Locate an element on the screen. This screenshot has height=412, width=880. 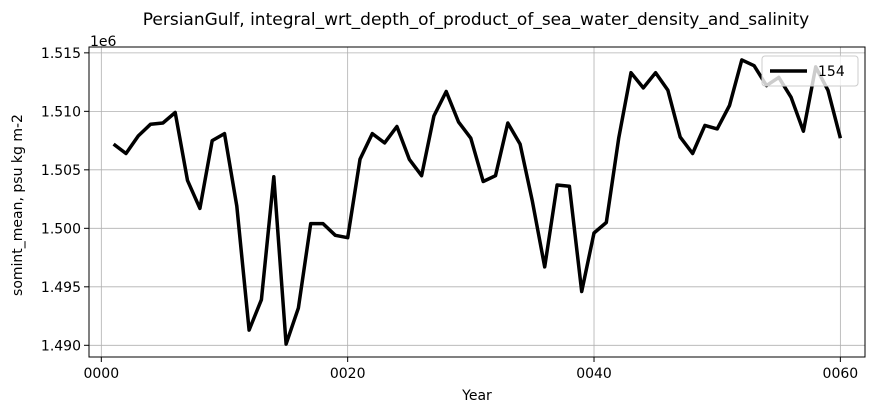
x-tick-label: 0020 is located at coordinates (348, 374).